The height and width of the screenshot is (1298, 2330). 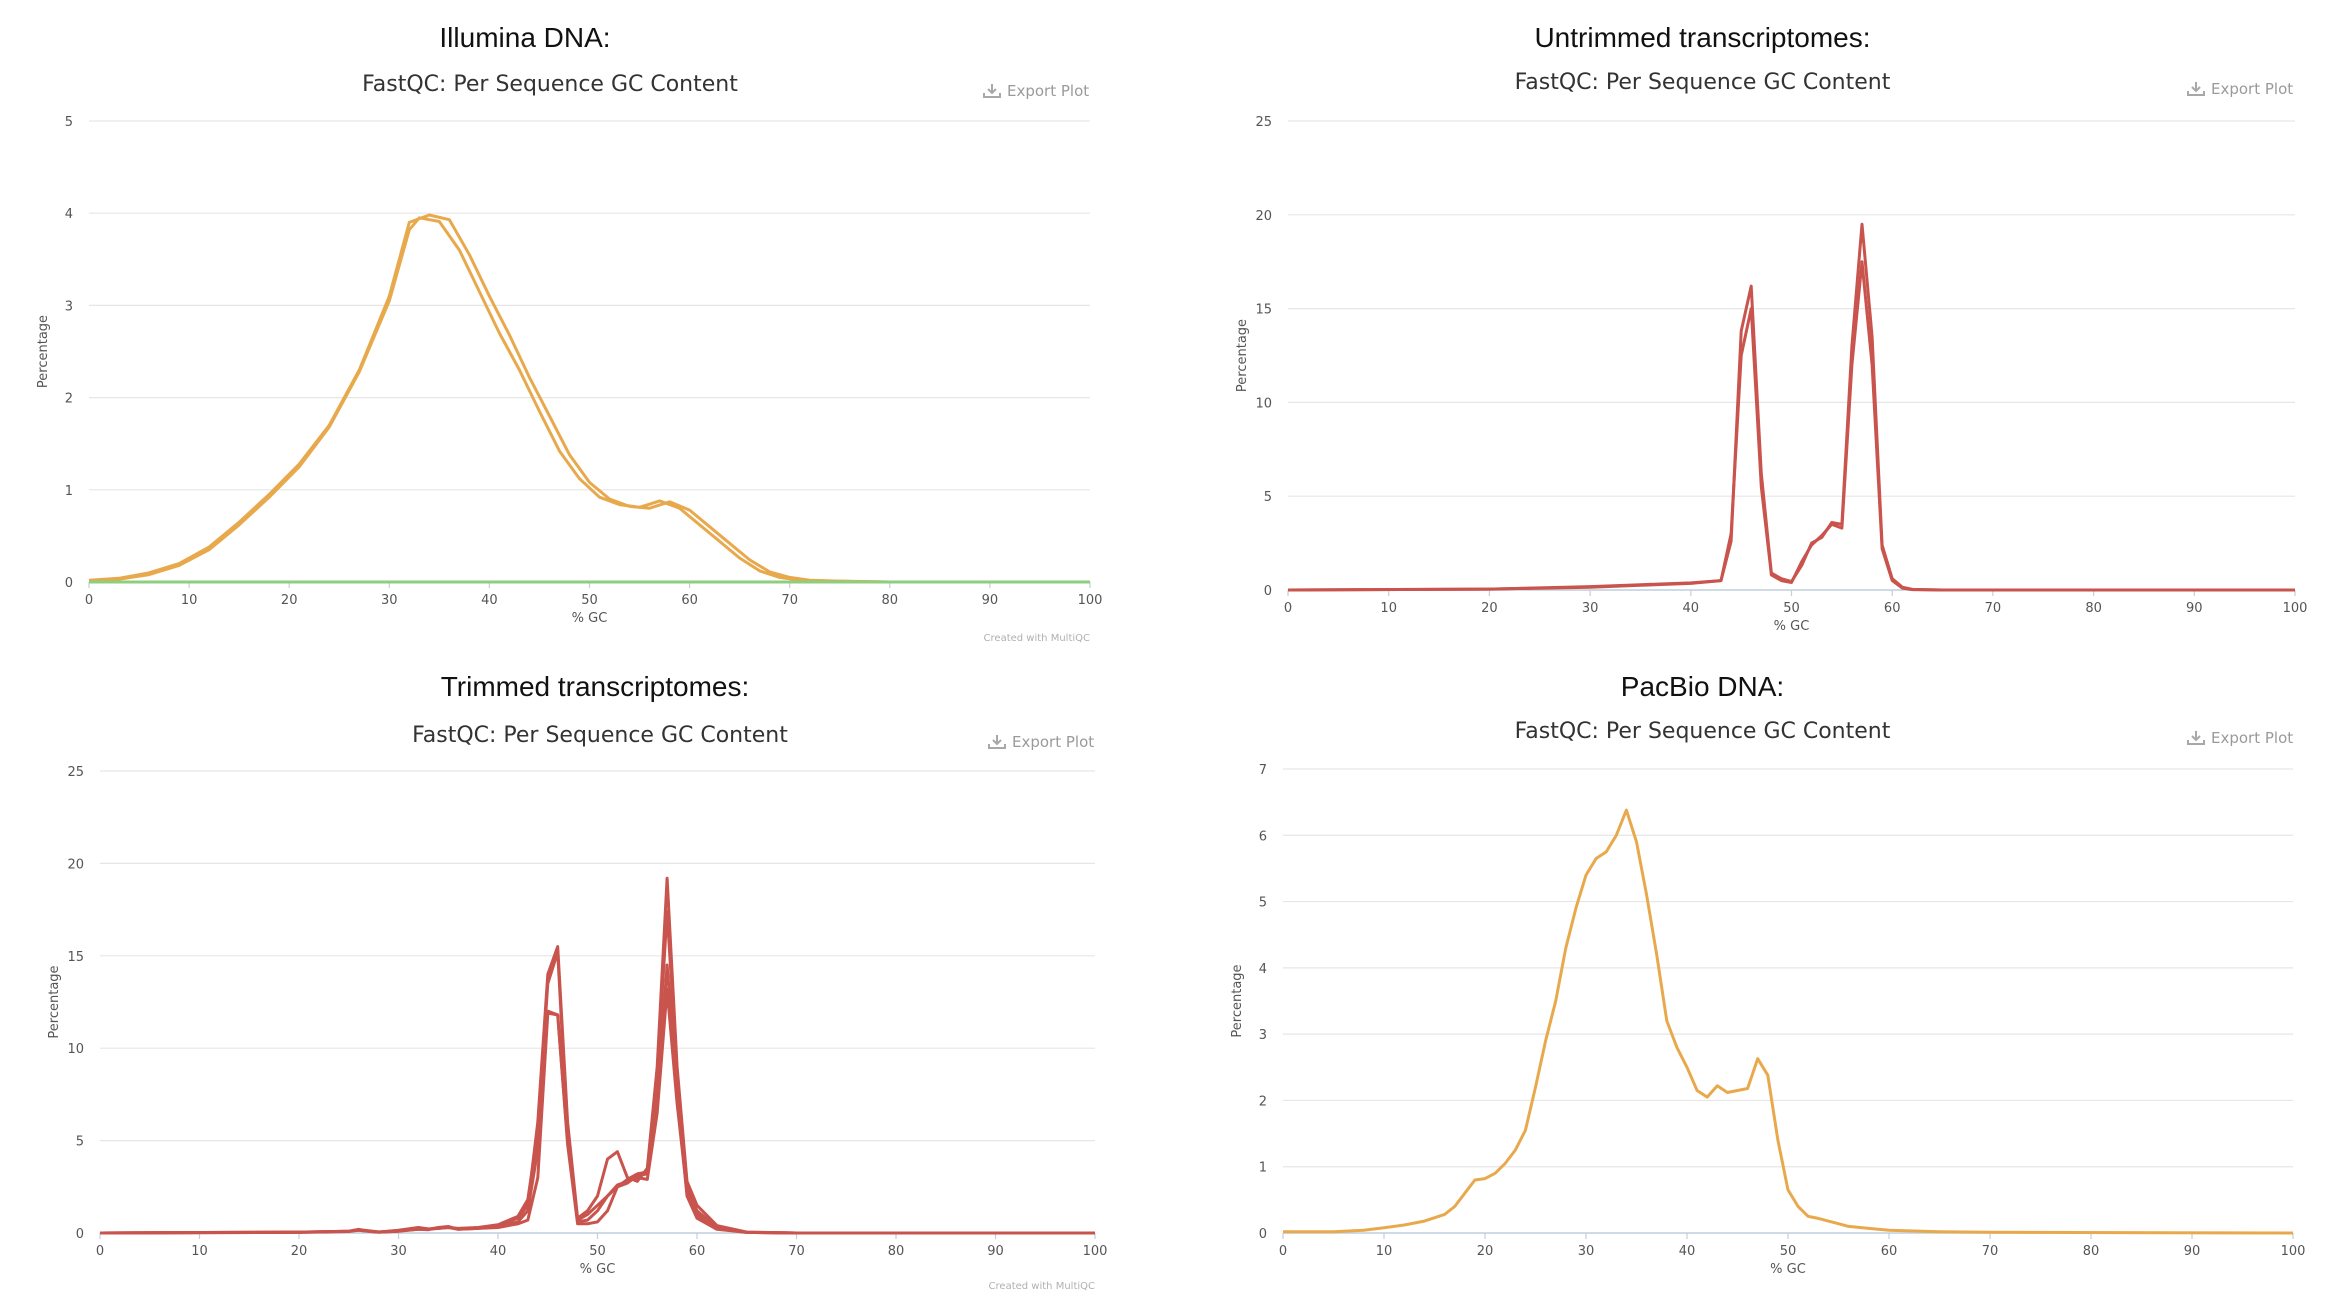 What do you see at coordinates (1263, 1101) in the screenshot?
I see `y-tick-label: 2` at bounding box center [1263, 1101].